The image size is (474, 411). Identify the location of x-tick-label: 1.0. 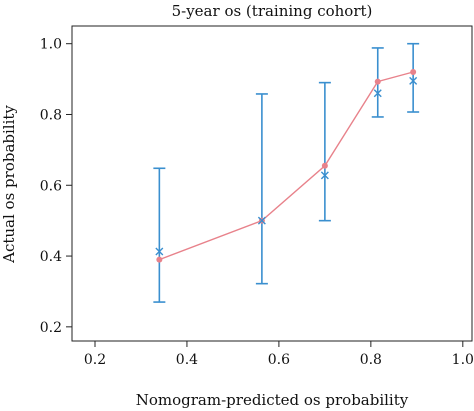
(463, 360).